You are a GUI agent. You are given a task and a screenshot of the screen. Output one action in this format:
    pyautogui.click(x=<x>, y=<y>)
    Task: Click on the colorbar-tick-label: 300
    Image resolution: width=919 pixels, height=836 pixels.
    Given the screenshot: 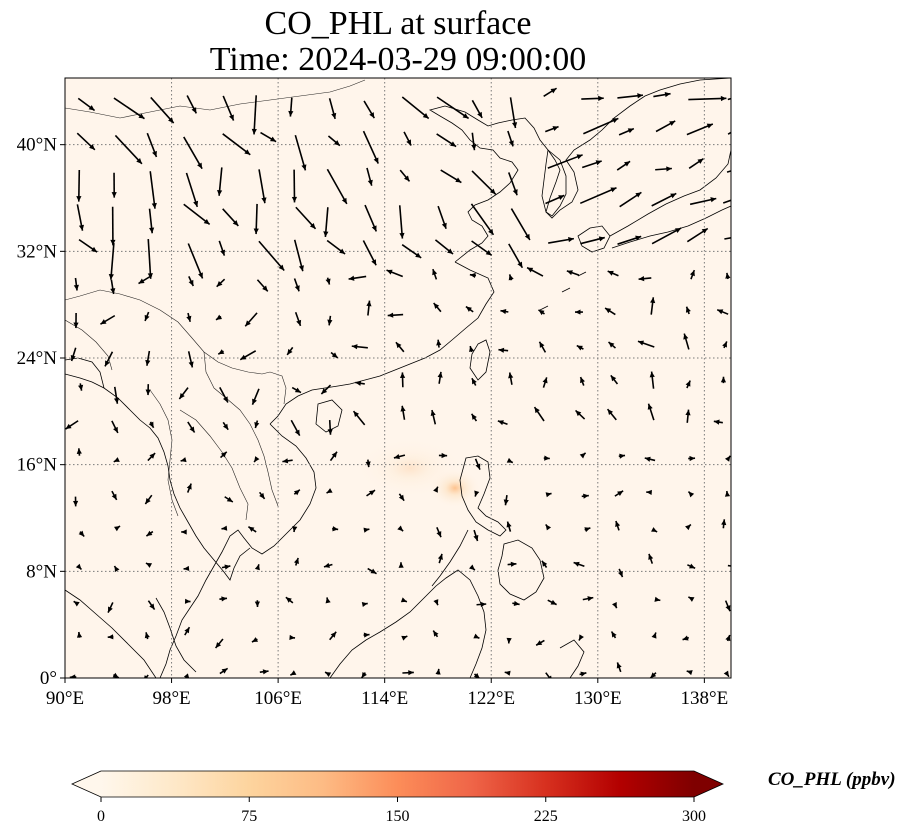 What is the action you would take?
    pyautogui.click(x=694, y=816)
    